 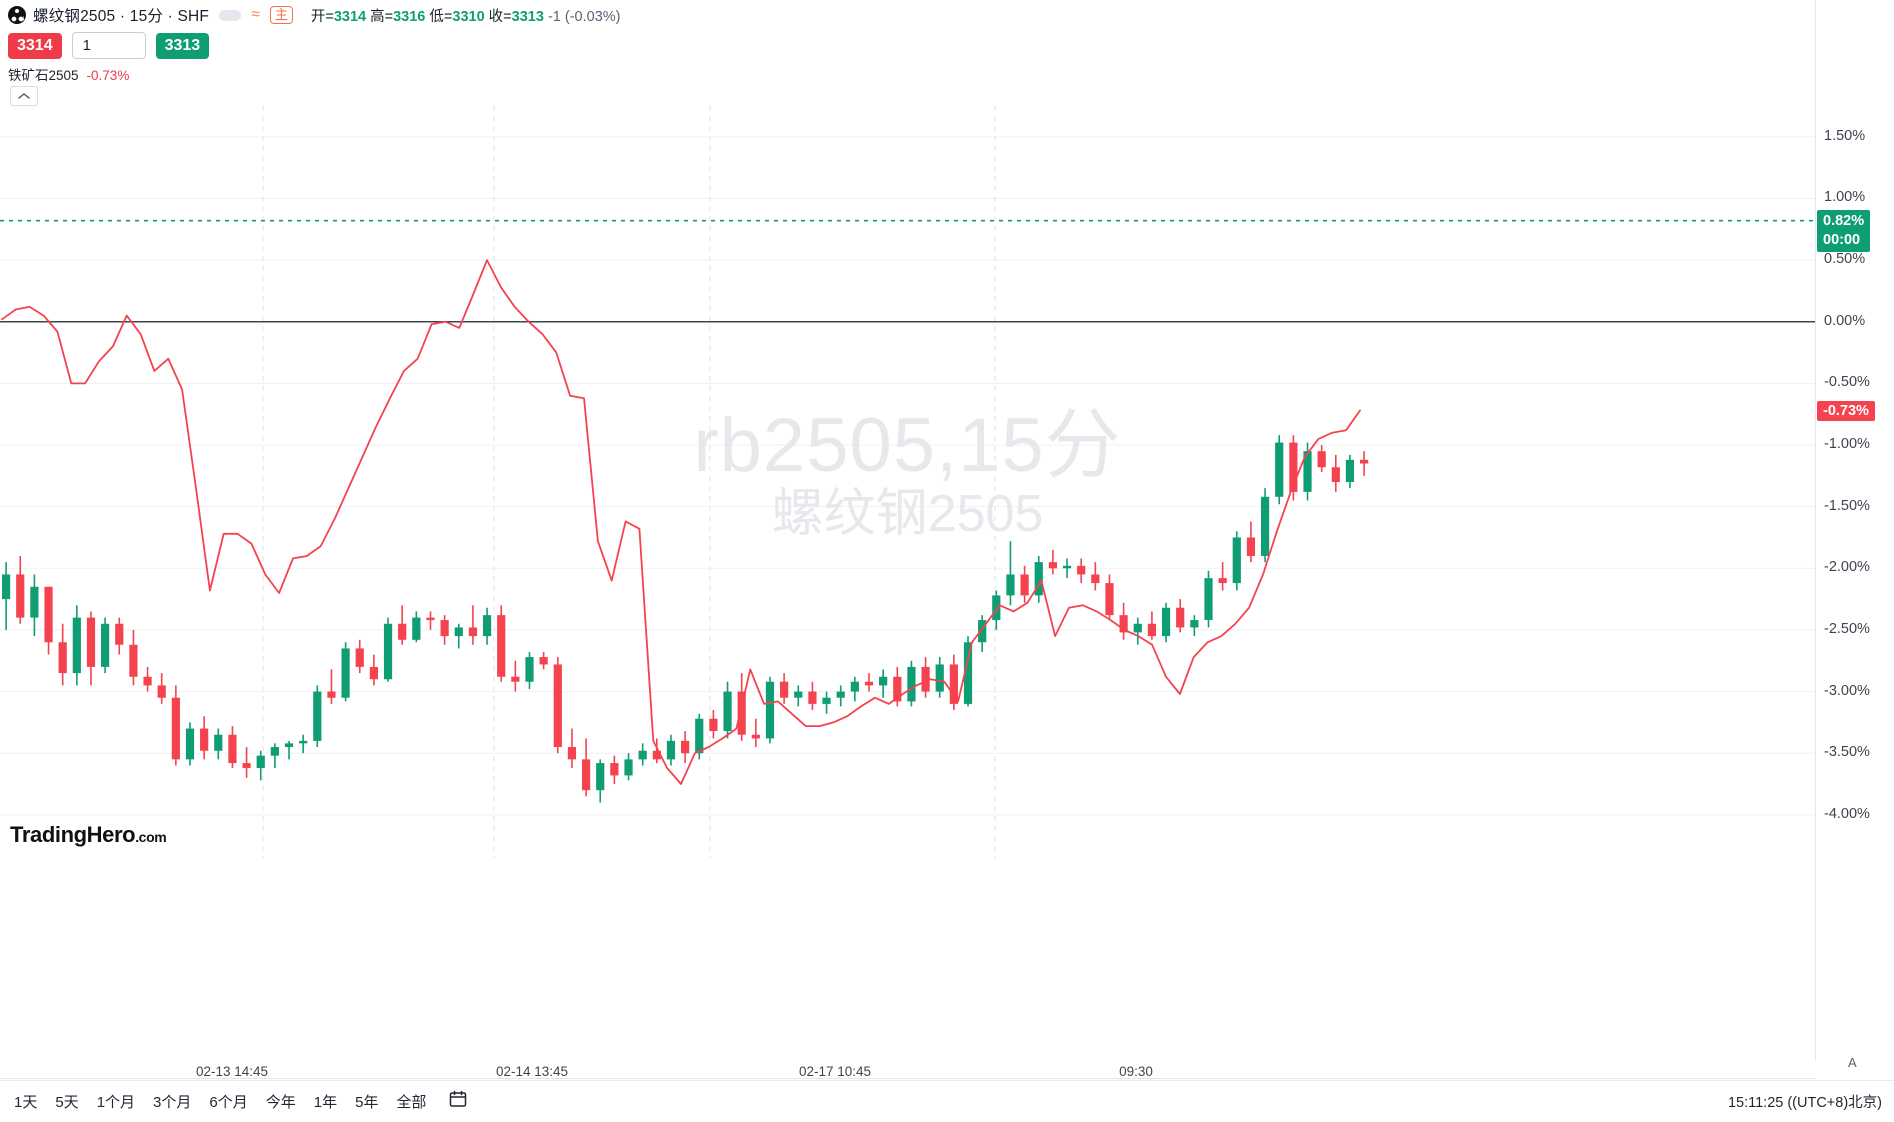 I want to click on secondary-series-legend: 铁矿石2505 -0.73%, so click(x=68, y=74).